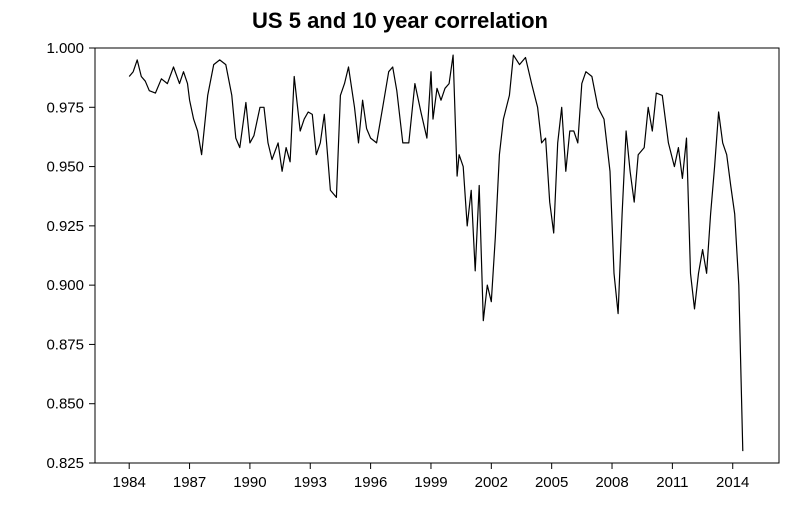 The image size is (800, 506). Describe the element at coordinates (129, 482) in the screenshot. I see `x-tick-label: 1984` at that location.